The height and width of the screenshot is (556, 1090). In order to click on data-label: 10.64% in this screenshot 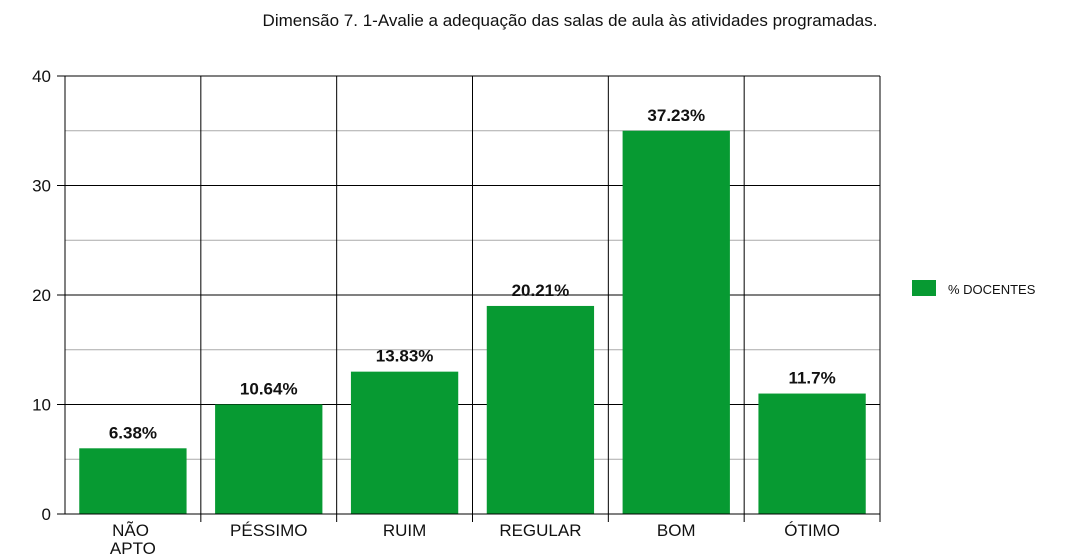, I will do `click(269, 389)`.